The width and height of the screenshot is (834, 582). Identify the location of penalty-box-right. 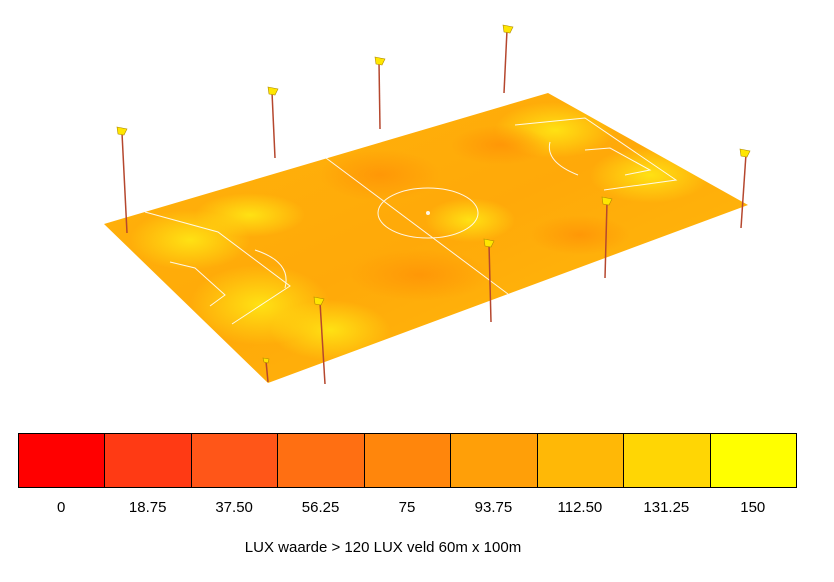
(596, 154).